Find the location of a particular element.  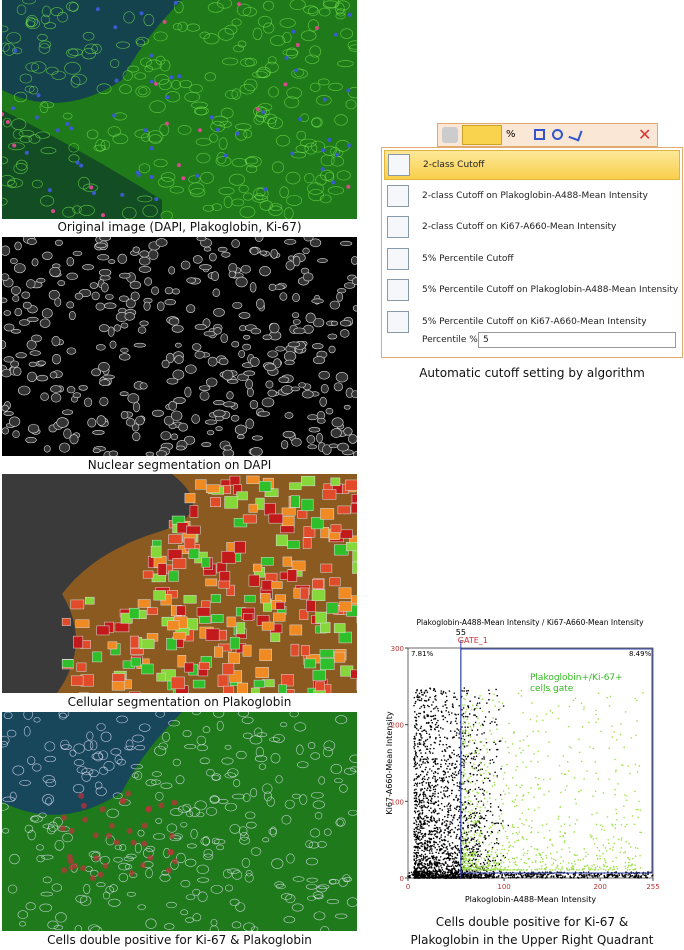

menu-item: 2-class Cutoff is located at coordinates (532, 165).